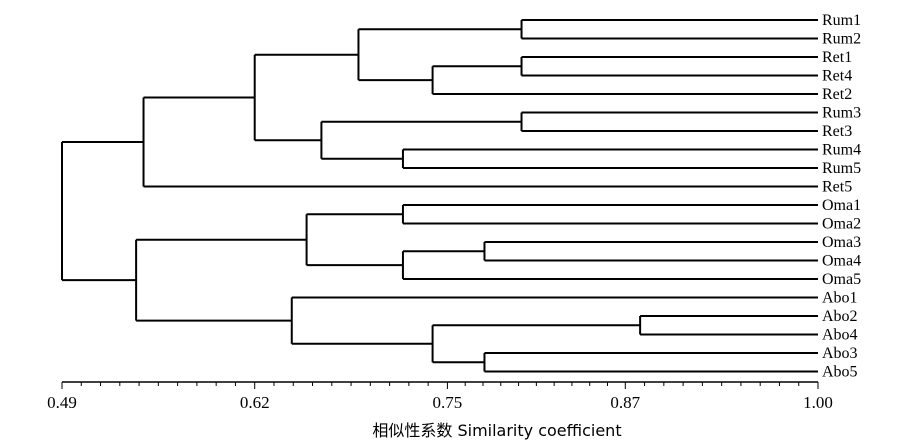 This screenshot has height=448, width=910. Describe the element at coordinates (837, 187) in the screenshot. I see `leaf-label: Ret5` at that location.